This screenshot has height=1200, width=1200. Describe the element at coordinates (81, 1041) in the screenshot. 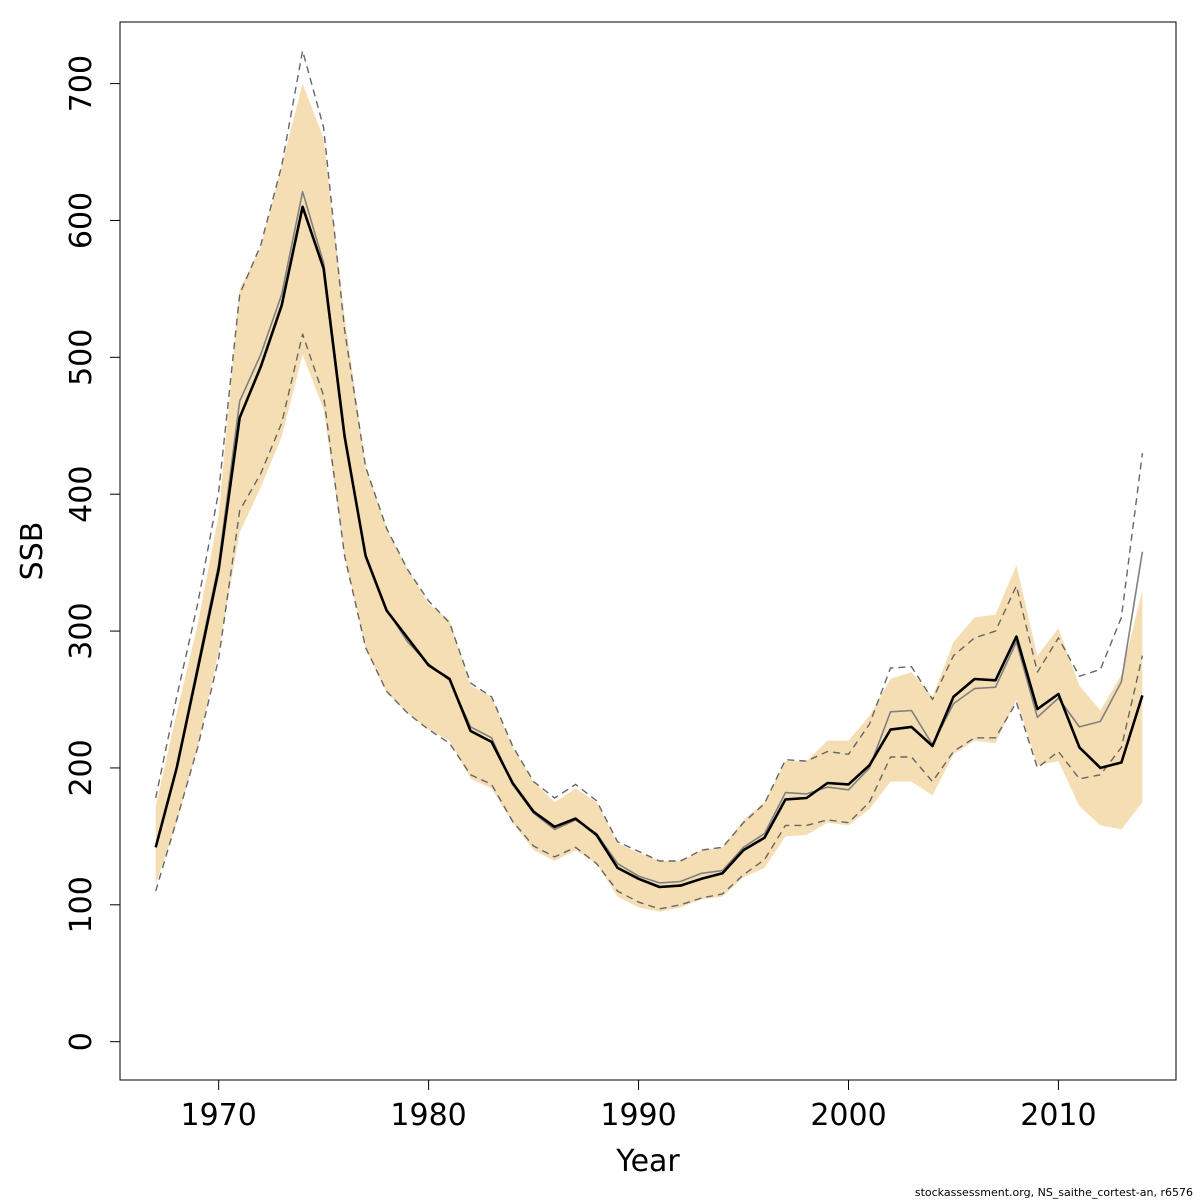

I see `y-tick-label: 0` at that location.